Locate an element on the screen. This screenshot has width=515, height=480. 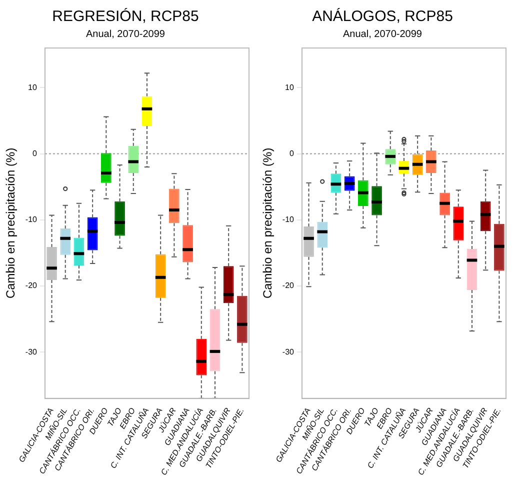
chart-title: ANÁLOGOS, RCP85 is located at coordinates (382, 16).